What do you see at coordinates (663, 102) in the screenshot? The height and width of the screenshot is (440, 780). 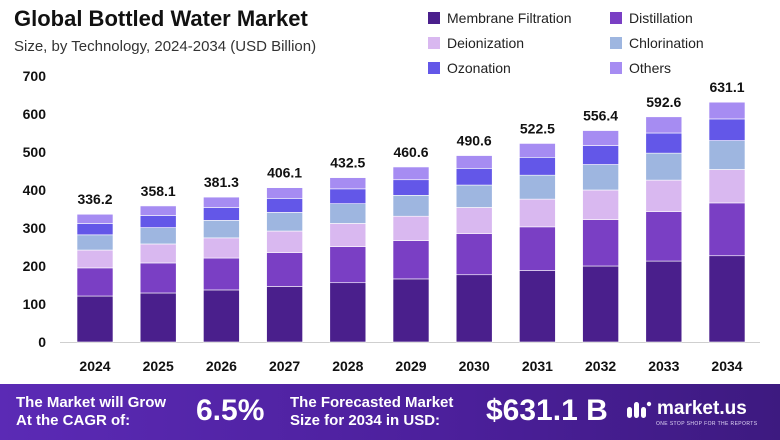 I see `bar-total-label: 592.6` at bounding box center [663, 102].